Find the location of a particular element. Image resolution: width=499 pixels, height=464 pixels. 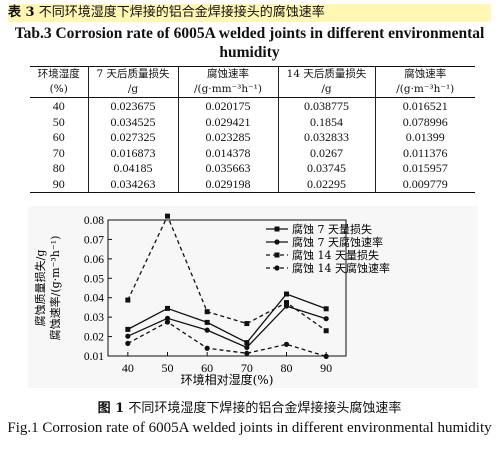

legend-label: 腐蚀 7 天量损失 is located at coordinates (332, 229).